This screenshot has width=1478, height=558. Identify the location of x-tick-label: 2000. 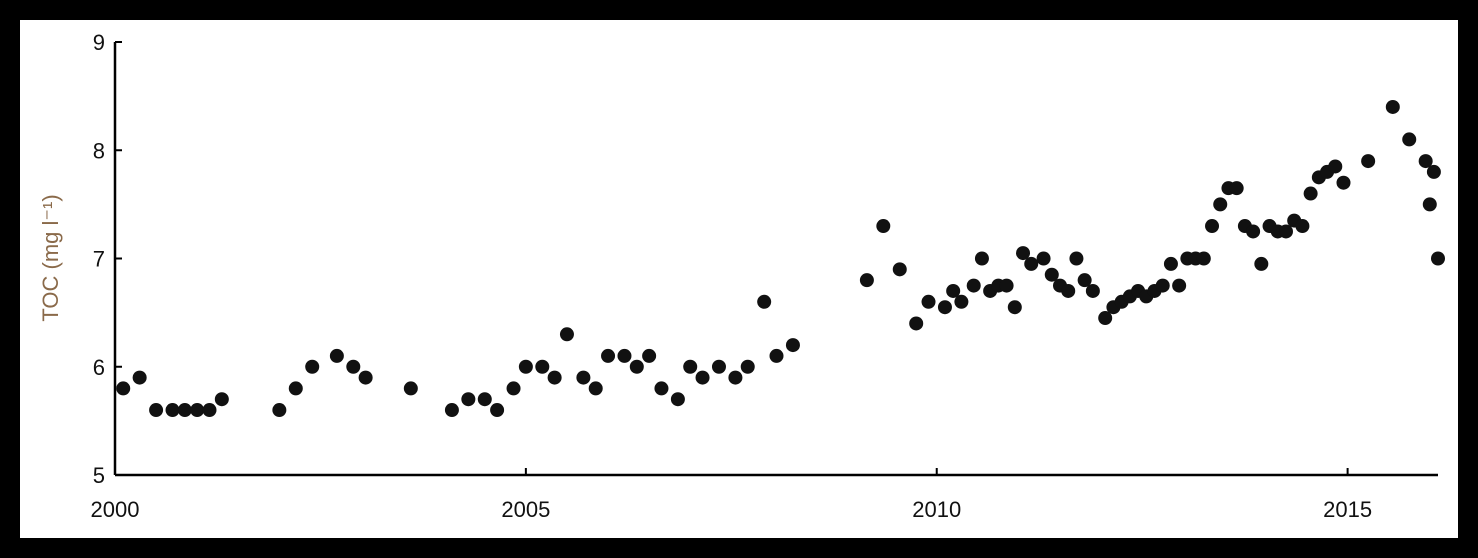
(115, 509).